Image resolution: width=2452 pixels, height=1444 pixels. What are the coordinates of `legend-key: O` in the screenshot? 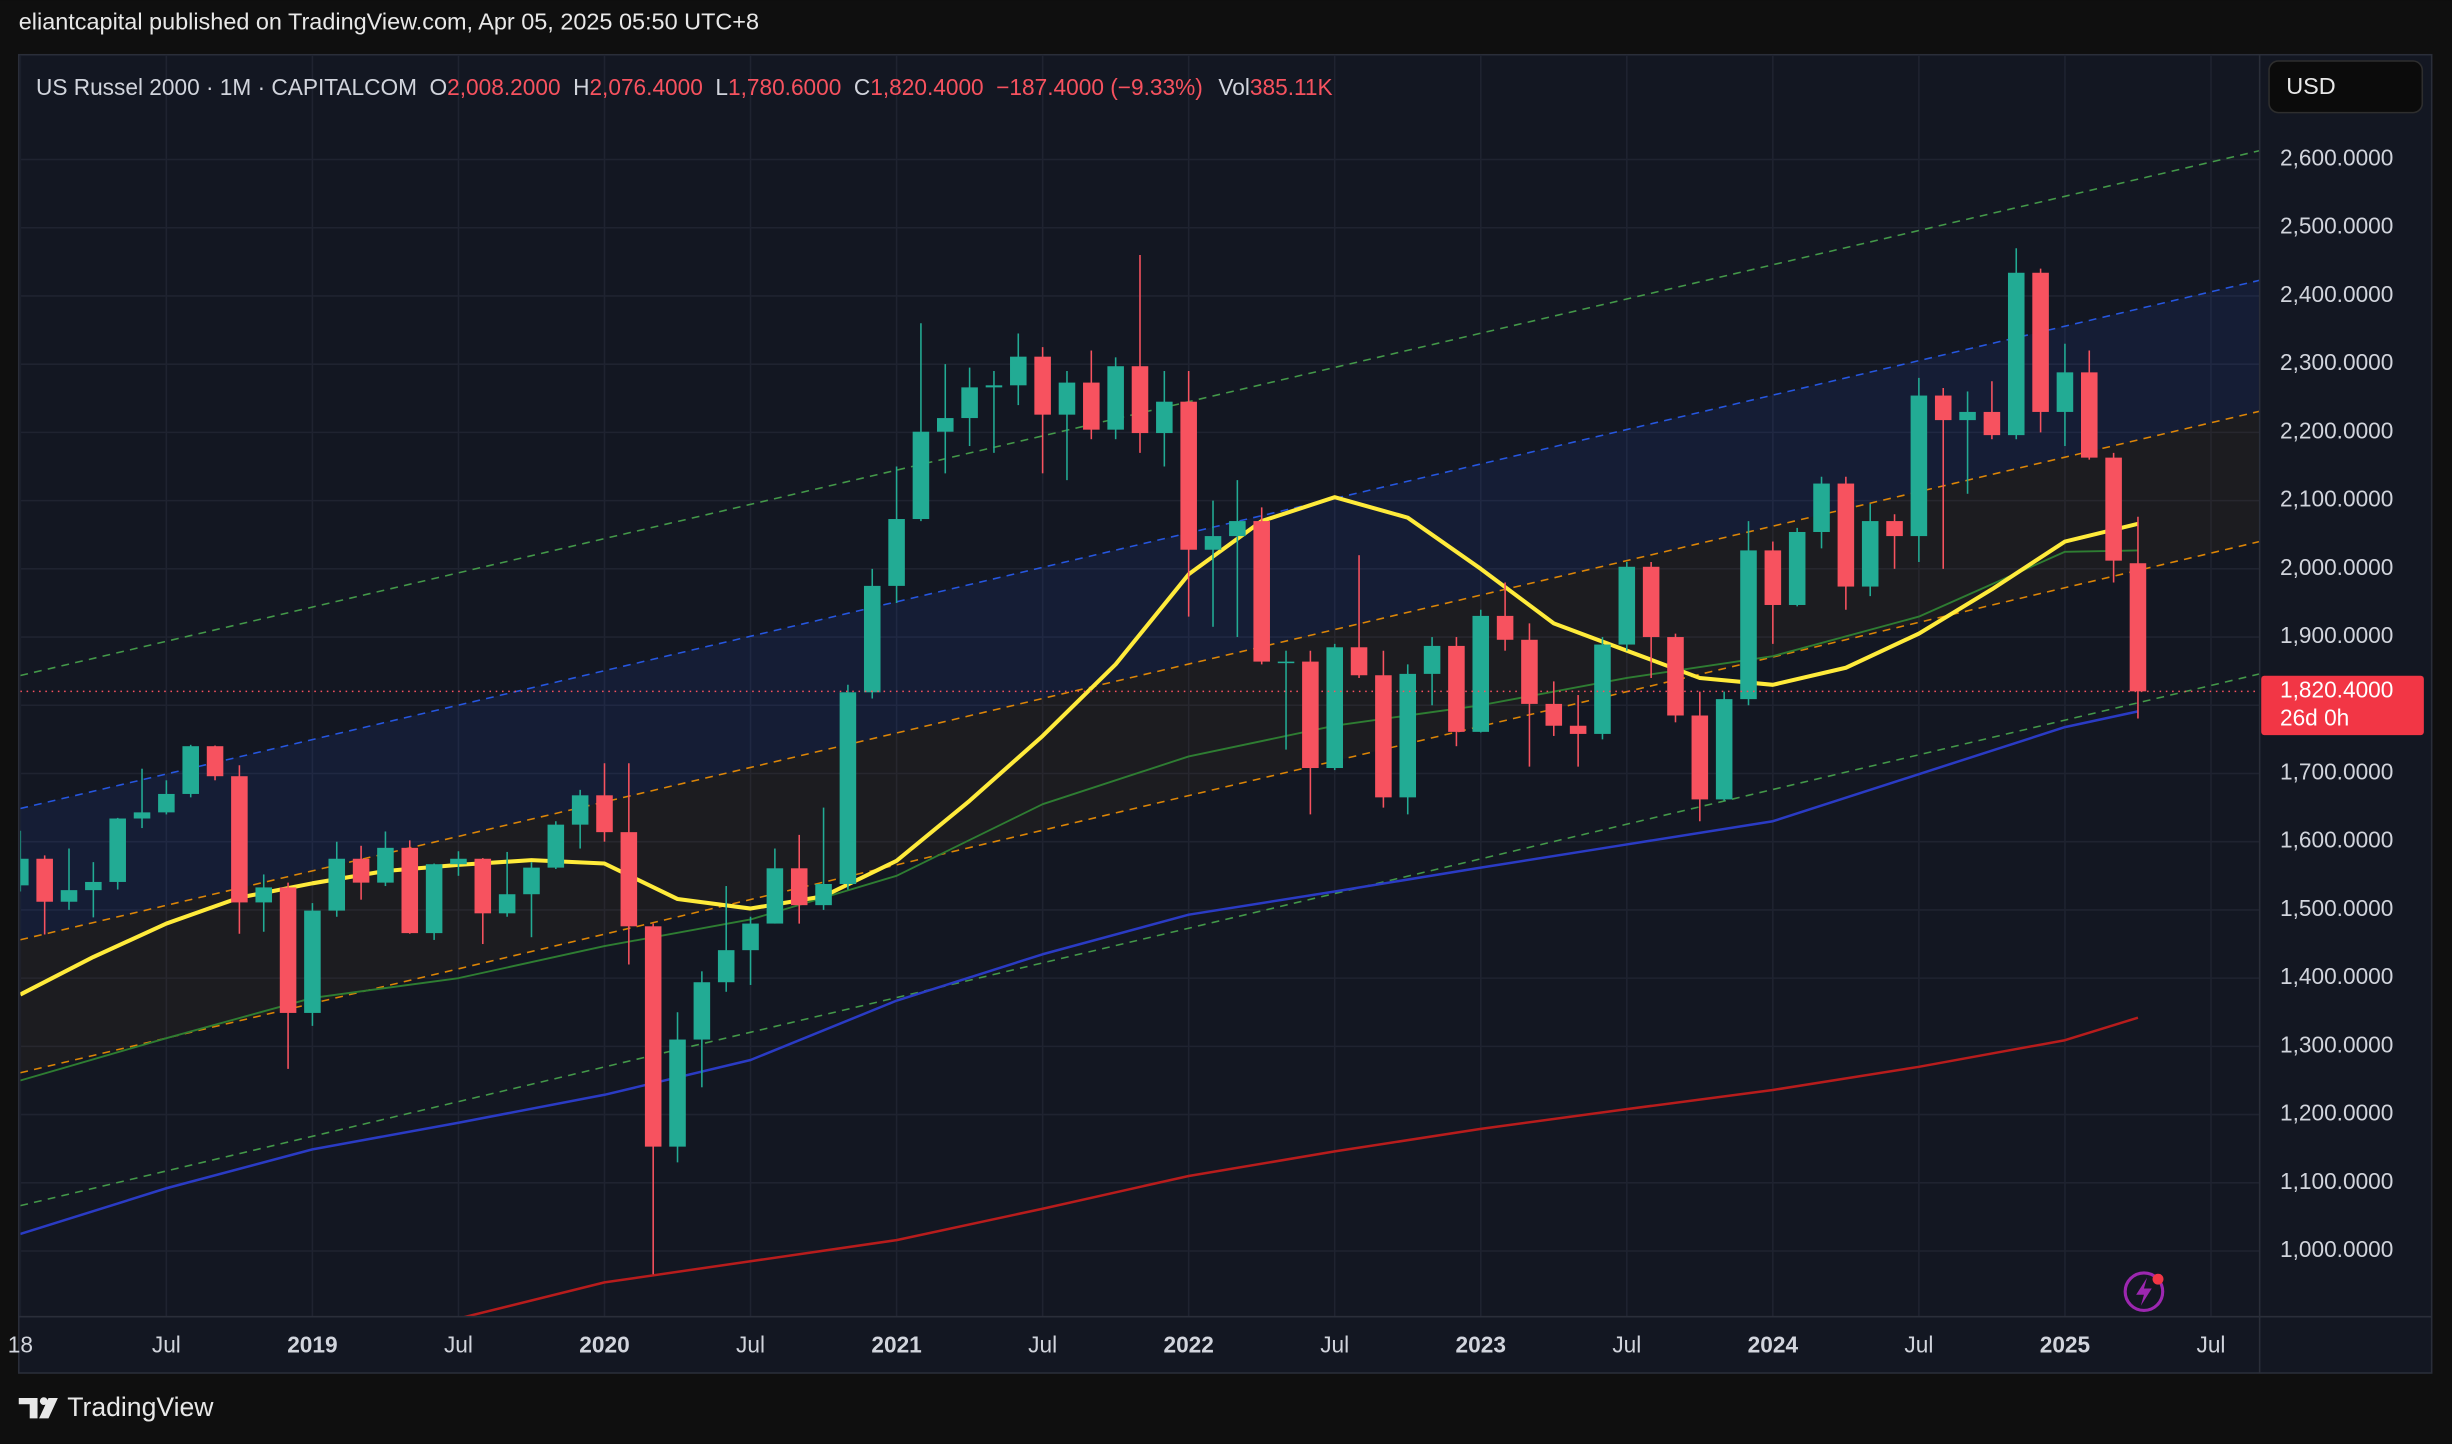 It's located at (439, 87).